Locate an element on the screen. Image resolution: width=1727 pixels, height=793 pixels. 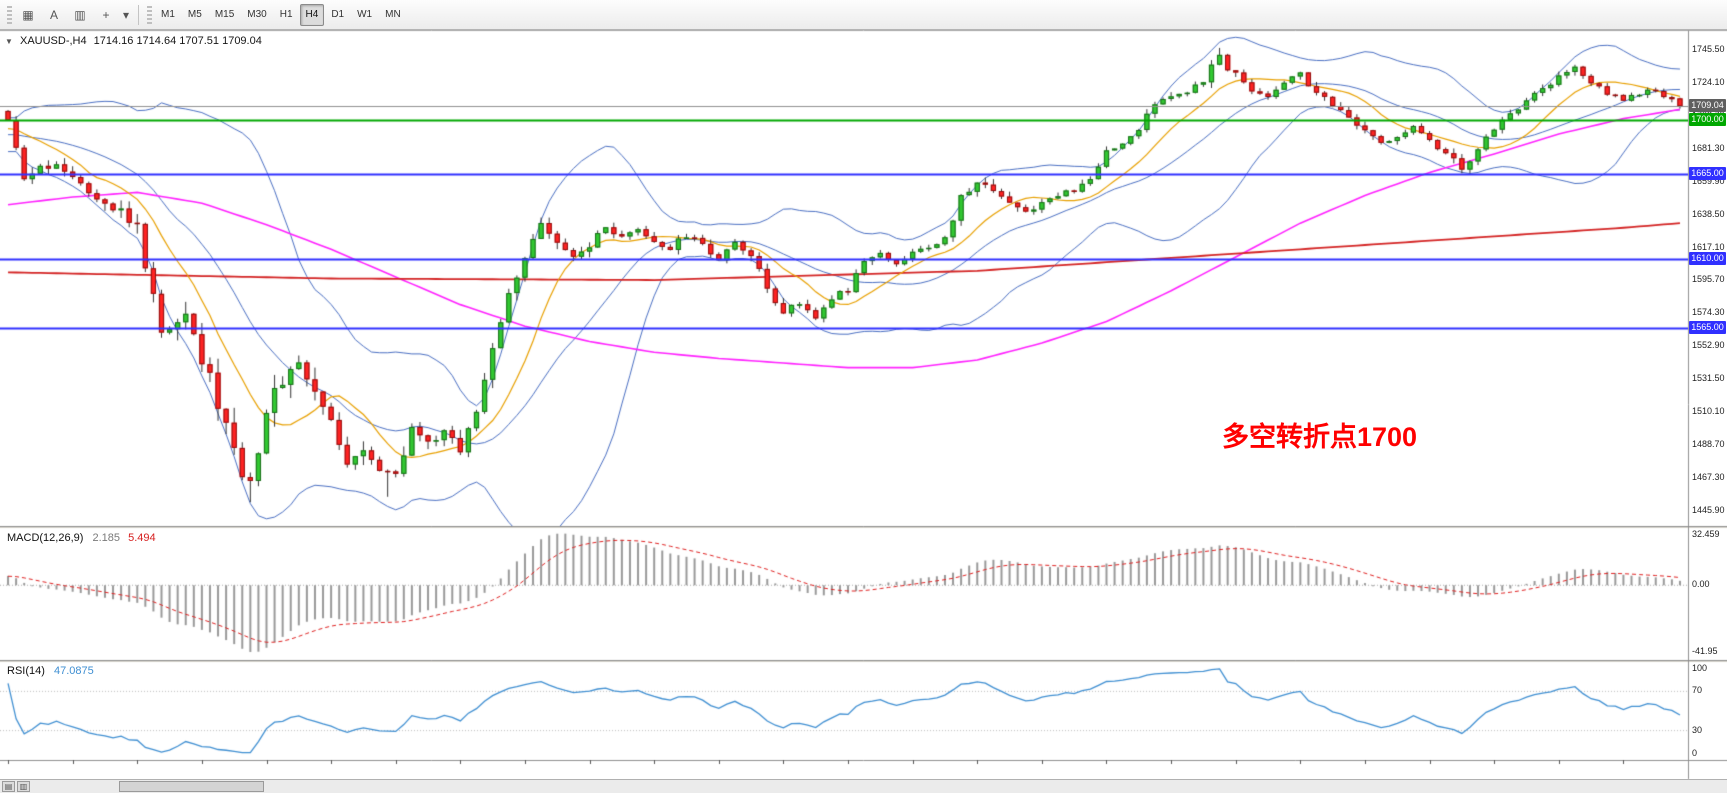
rsi-axis-label: 70 is located at coordinates (1697, 690).